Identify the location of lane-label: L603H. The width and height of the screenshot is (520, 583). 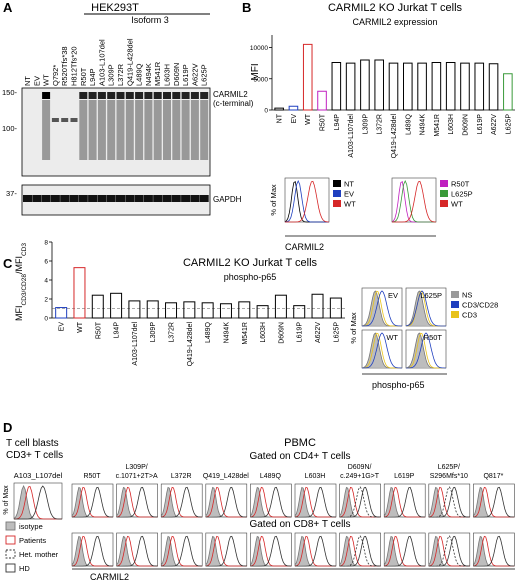
(167, 75).